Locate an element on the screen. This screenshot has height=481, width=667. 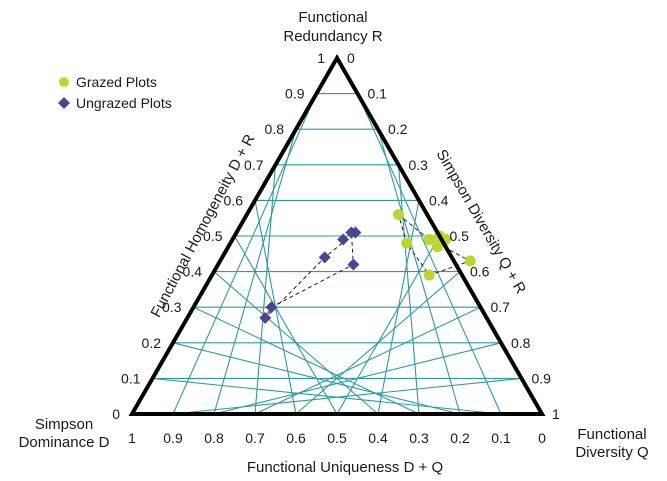
tick-label-right: 0.2 is located at coordinates (398, 129).